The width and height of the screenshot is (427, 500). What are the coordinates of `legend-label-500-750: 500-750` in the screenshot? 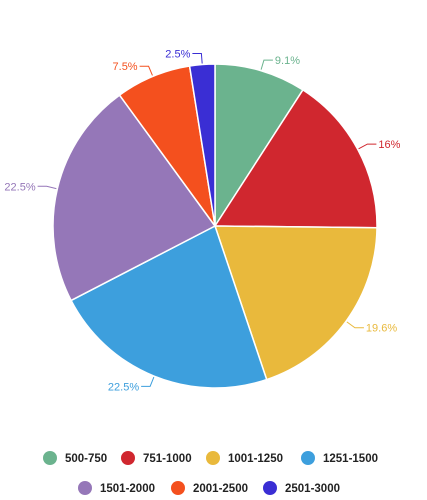 It's located at (86, 459).